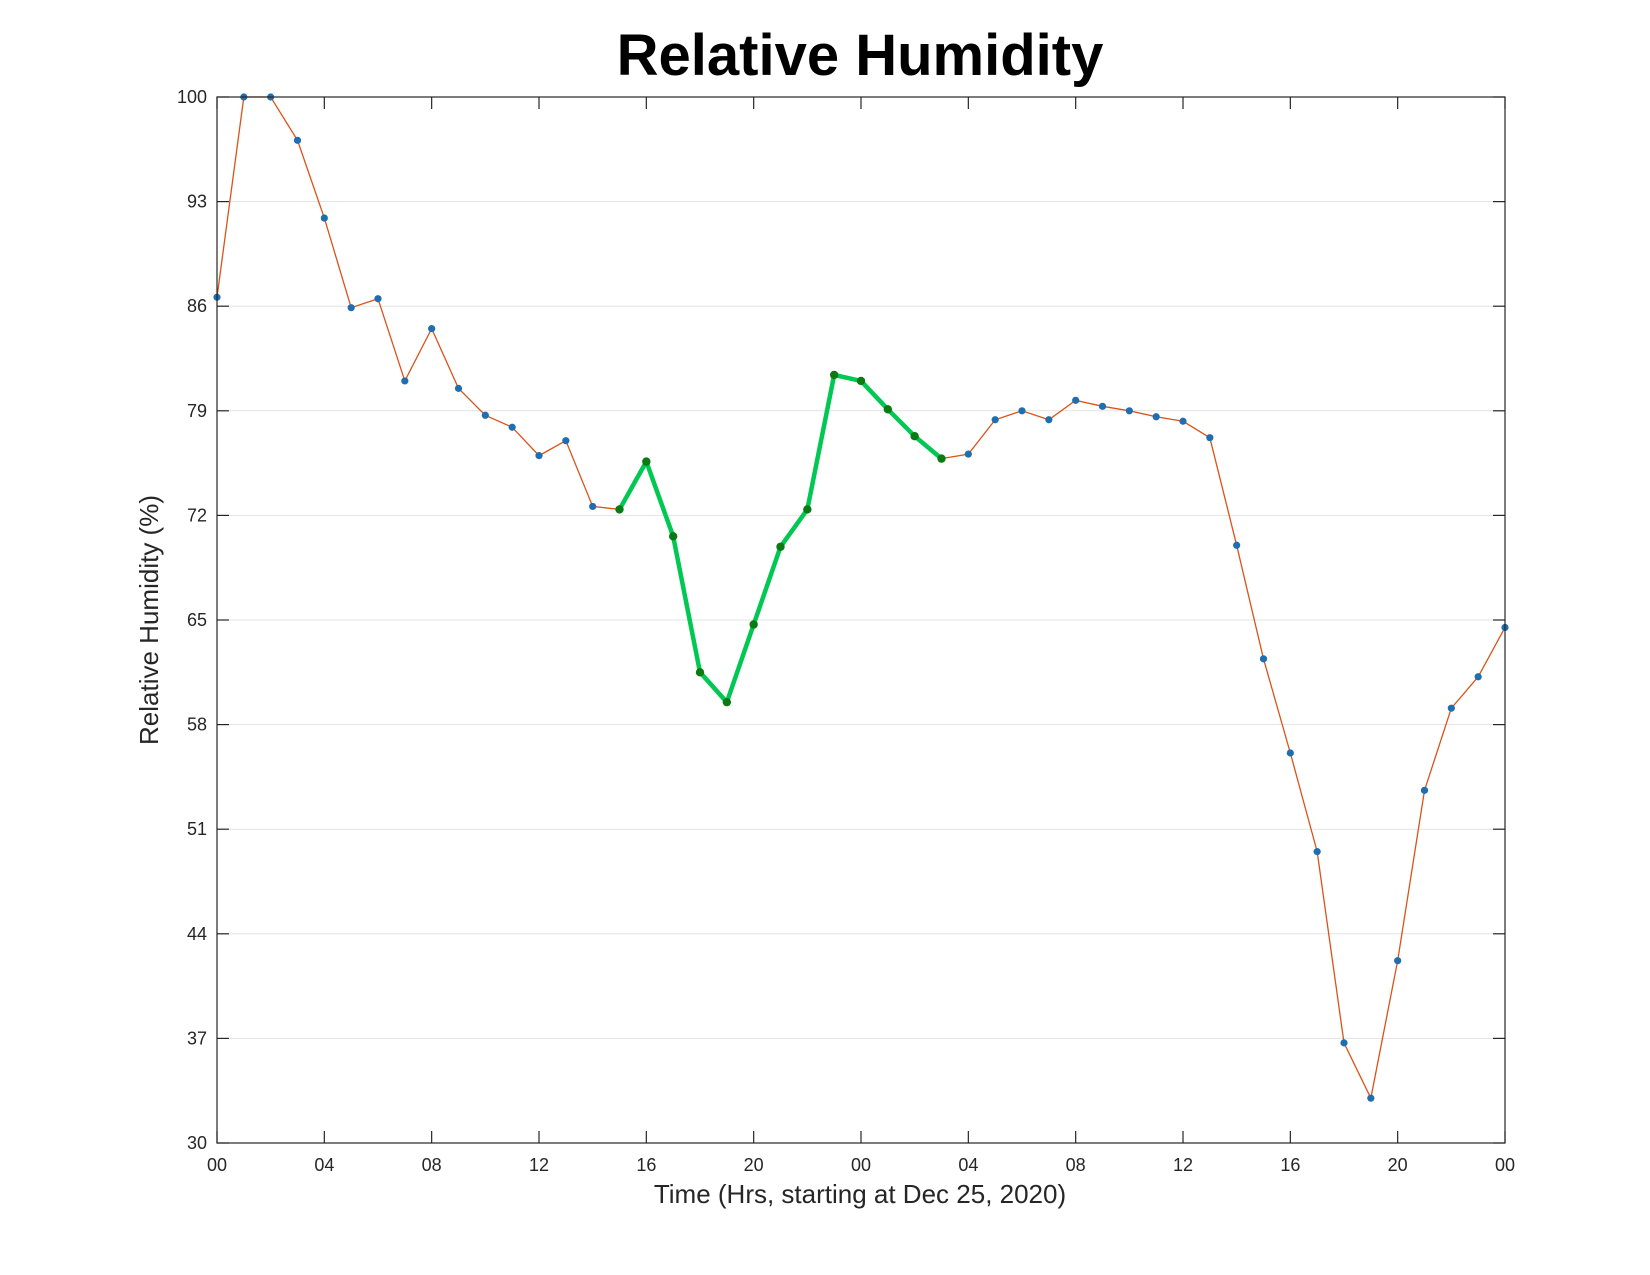  I want to click on y-tick-label: 58, so click(197, 725).